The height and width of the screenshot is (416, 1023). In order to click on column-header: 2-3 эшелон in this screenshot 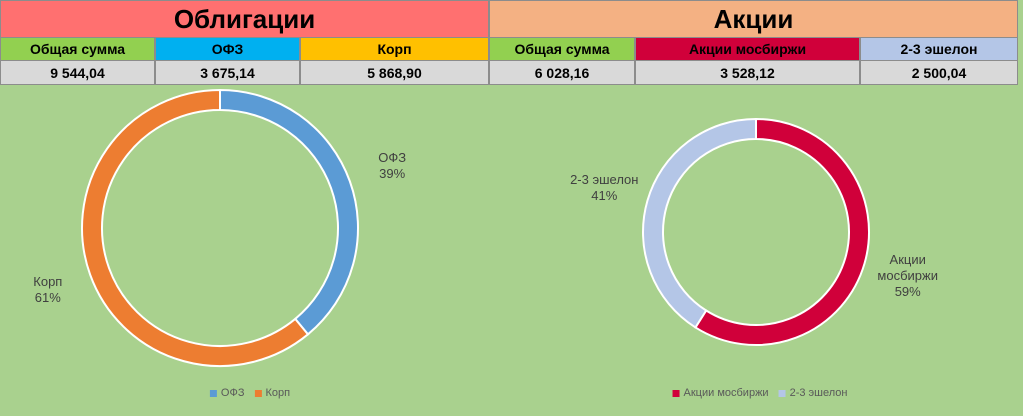, I will do `click(939, 49)`.